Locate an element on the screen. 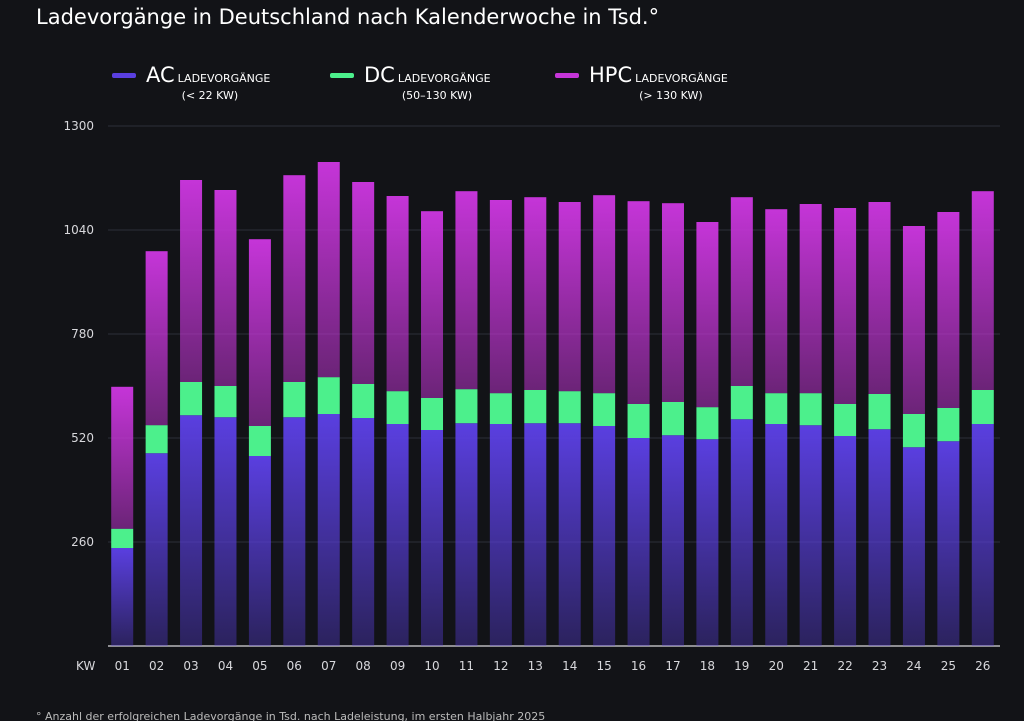 The height and width of the screenshot is (721, 1024). x-tick-label: 08 is located at coordinates (363, 666).